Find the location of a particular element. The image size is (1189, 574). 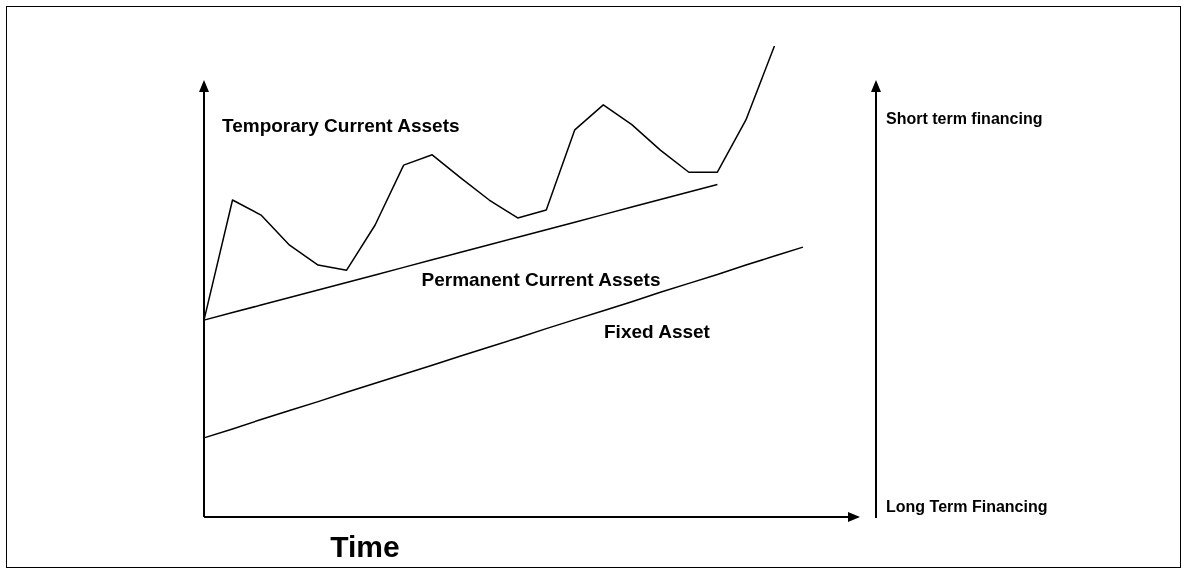

series-label: Permanent Current Assets is located at coordinates (541, 279).